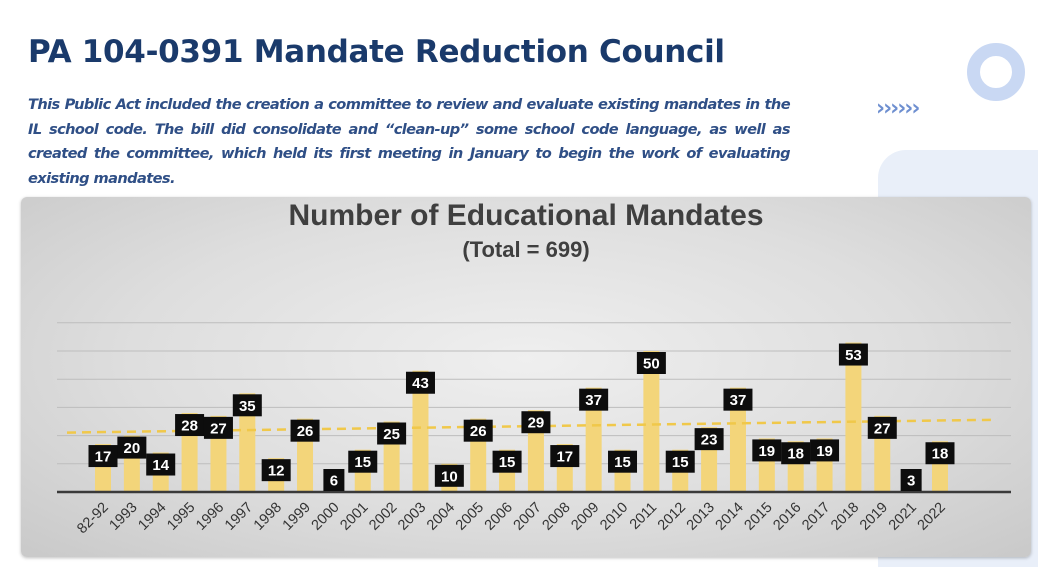 The width and height of the screenshot is (1038, 567). I want to click on data-label: 12, so click(276, 471).